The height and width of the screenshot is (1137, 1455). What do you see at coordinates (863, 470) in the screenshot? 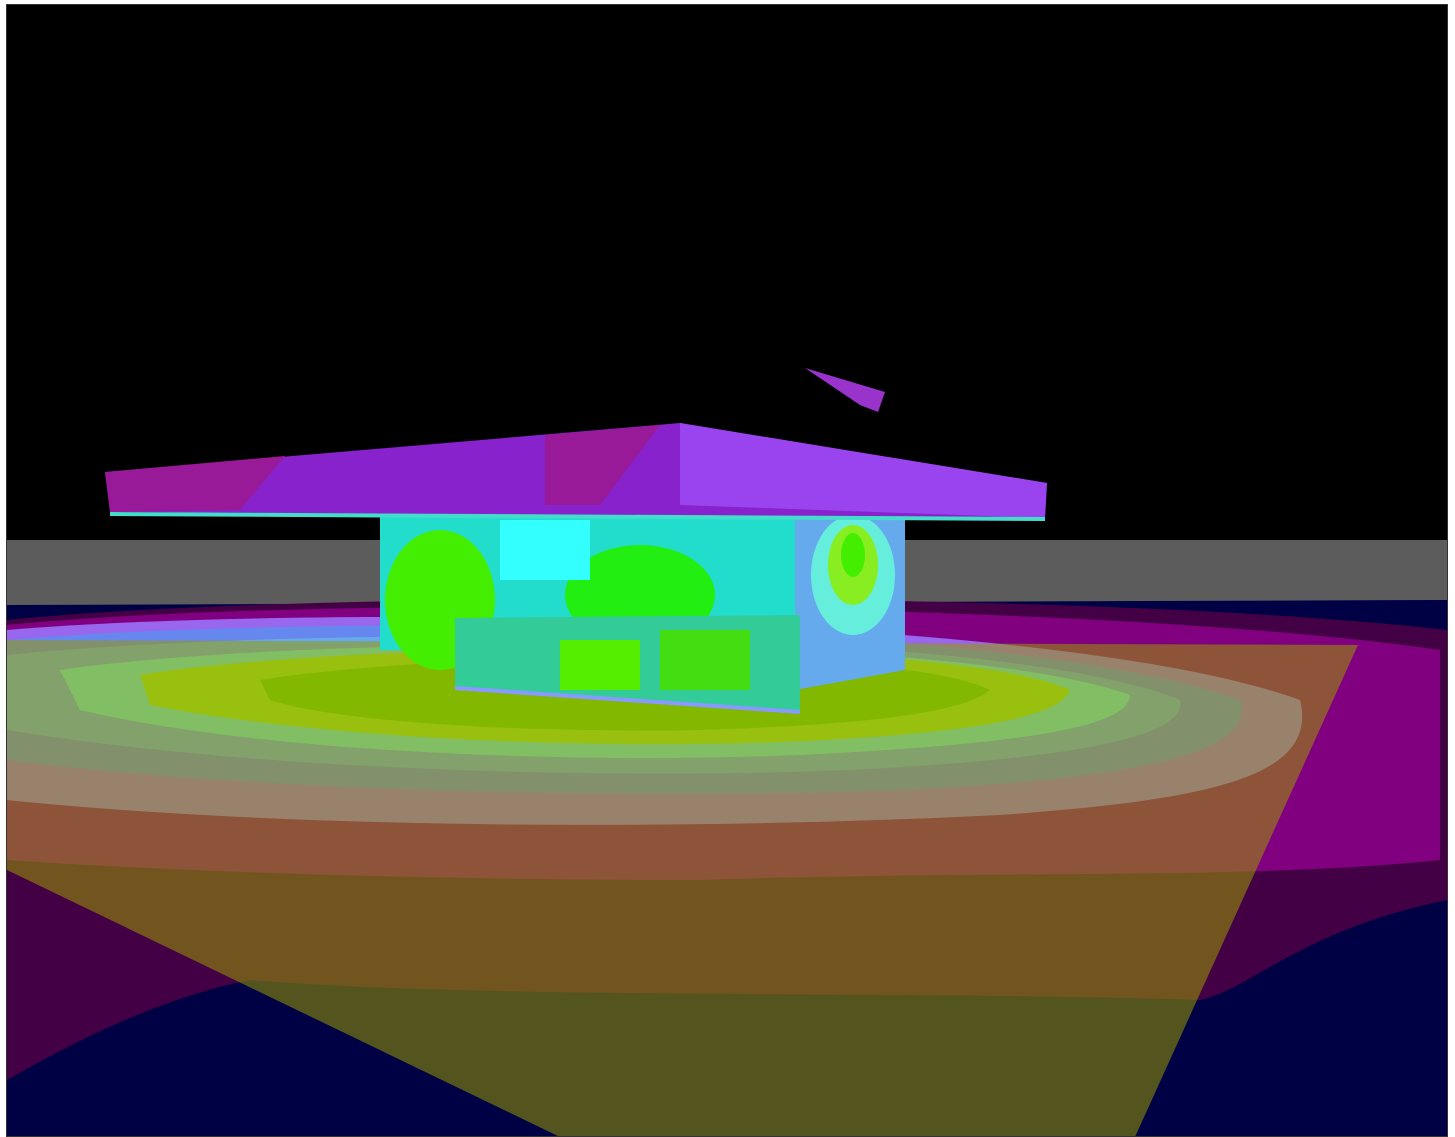
I see `roof-face` at bounding box center [863, 470].